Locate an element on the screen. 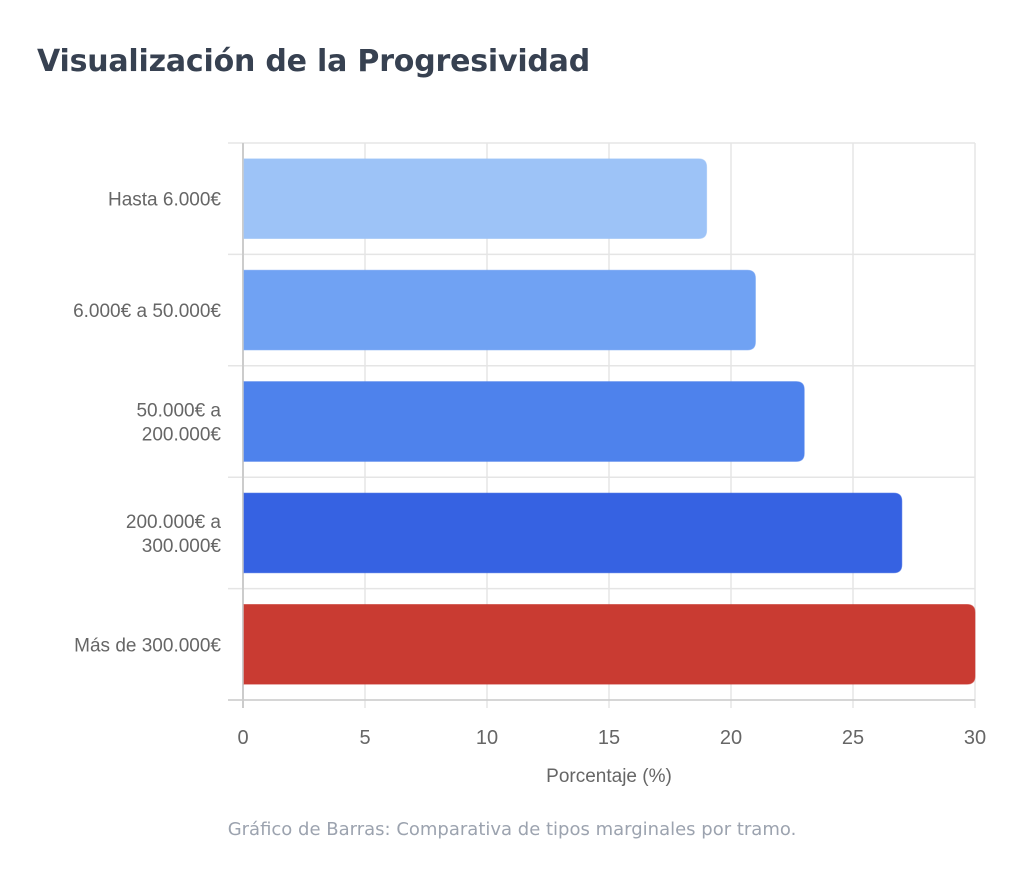 The image size is (1024, 883). x-axis-labels: 0 5 10 15 20 25 30 is located at coordinates (611, 738).